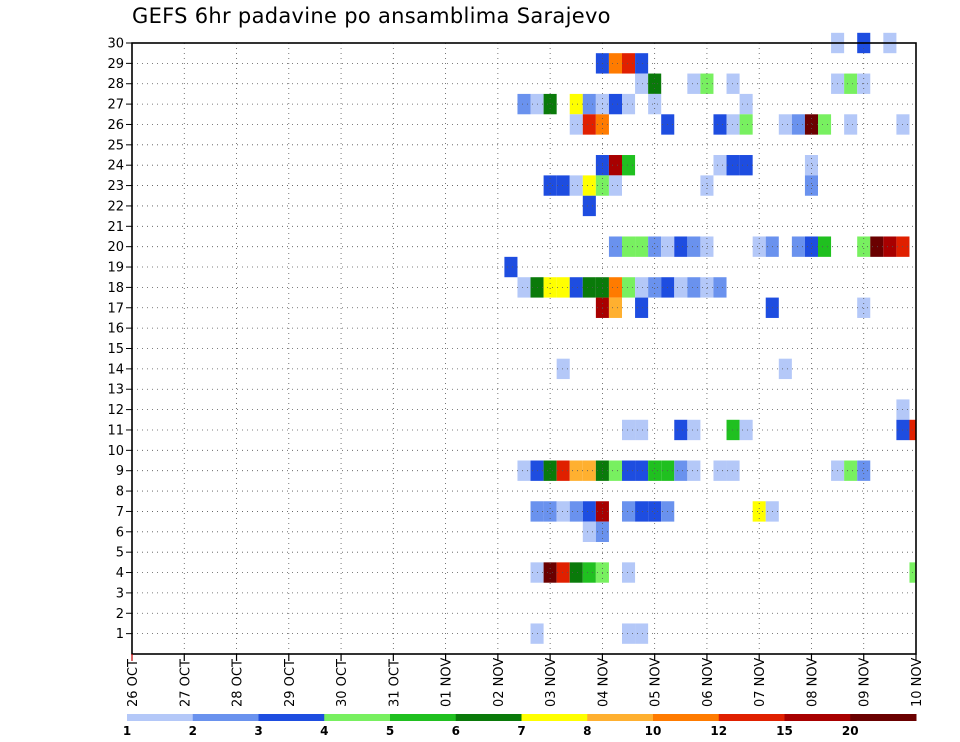  I want to click on legend-label: 1, so click(127, 731).